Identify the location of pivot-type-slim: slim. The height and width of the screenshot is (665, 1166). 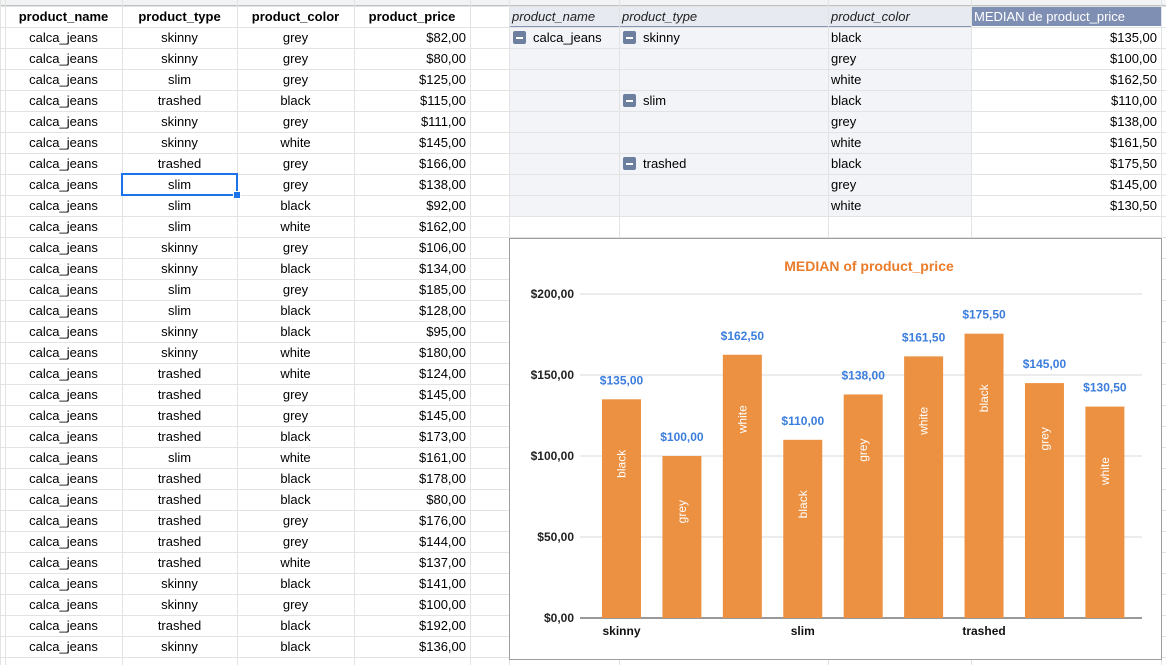
(724, 100).